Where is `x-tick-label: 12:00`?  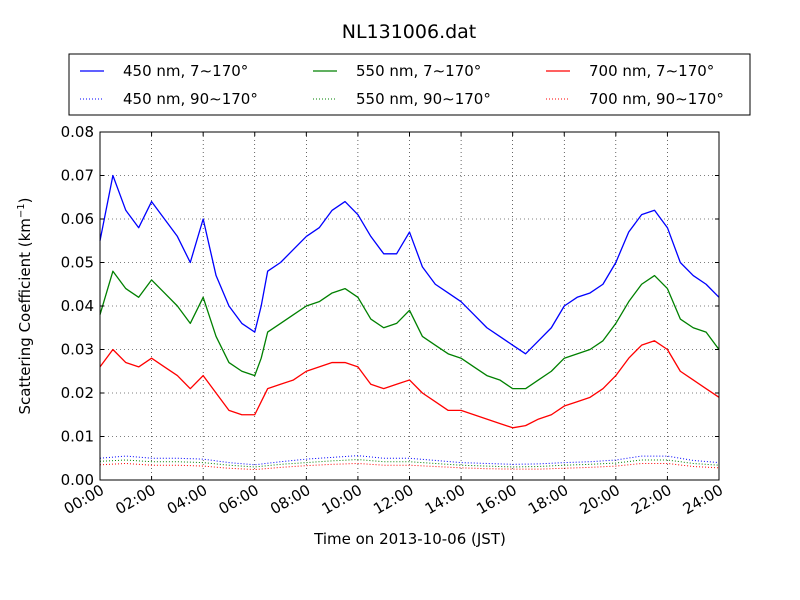
x-tick-label: 12:00 is located at coordinates (393, 499).